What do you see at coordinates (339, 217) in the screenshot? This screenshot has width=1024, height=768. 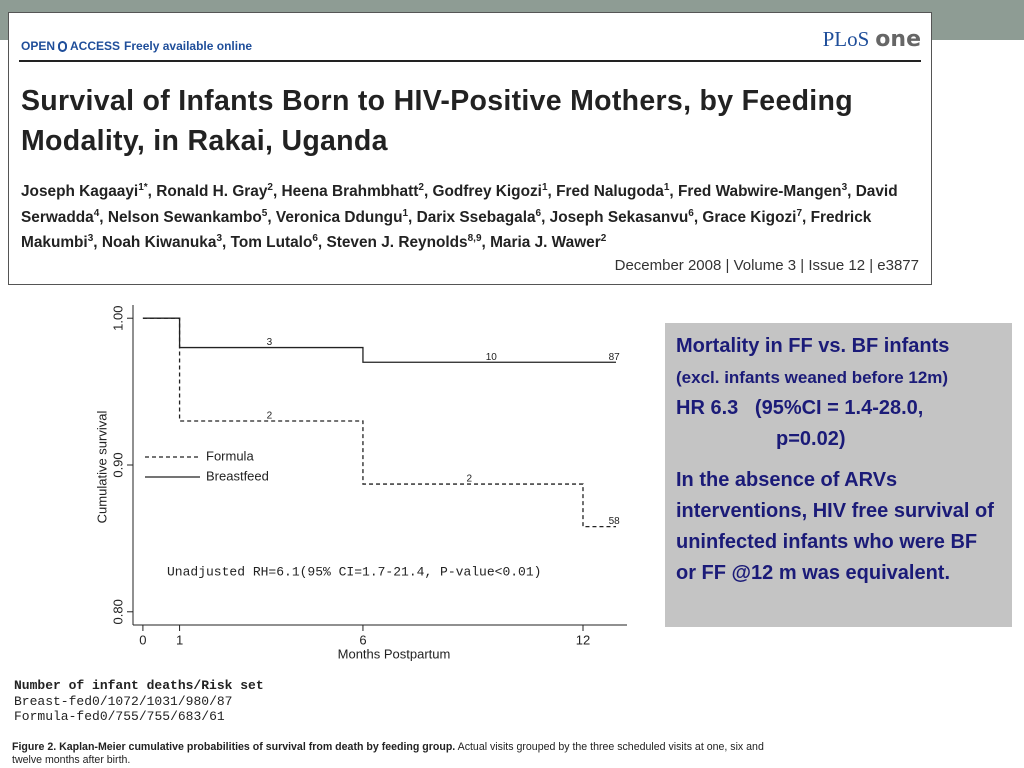 I see `author-name: Veronica Ddungu` at bounding box center [339, 217].